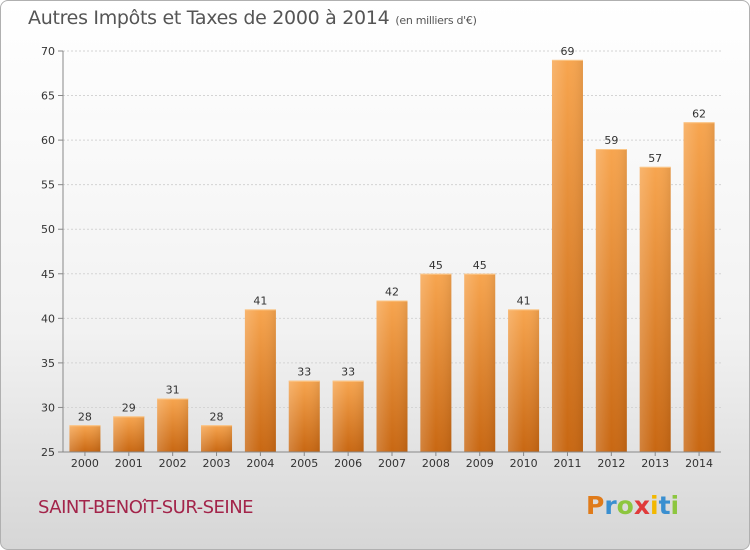 This screenshot has height=550, width=750. I want to click on logo-letter: o, so click(625, 505).